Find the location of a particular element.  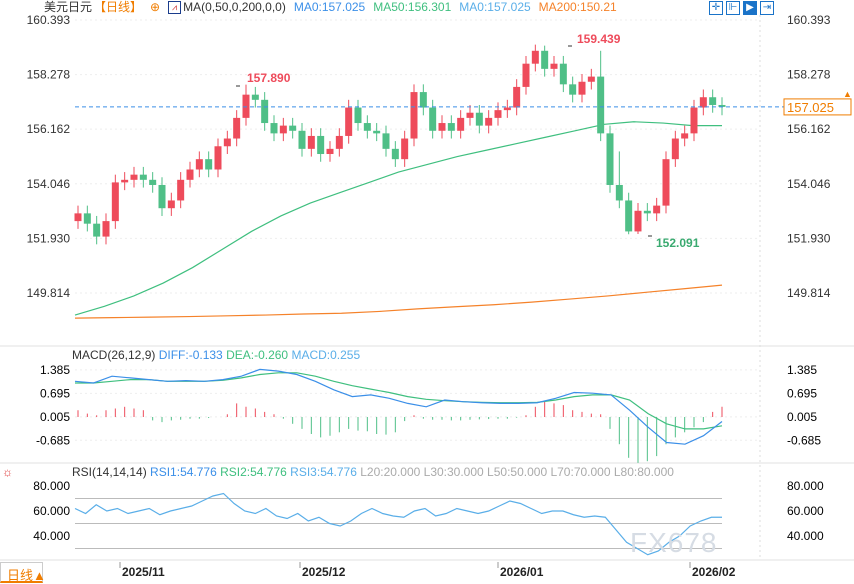

macd-tick-right: 1.385 is located at coordinates (802, 370).